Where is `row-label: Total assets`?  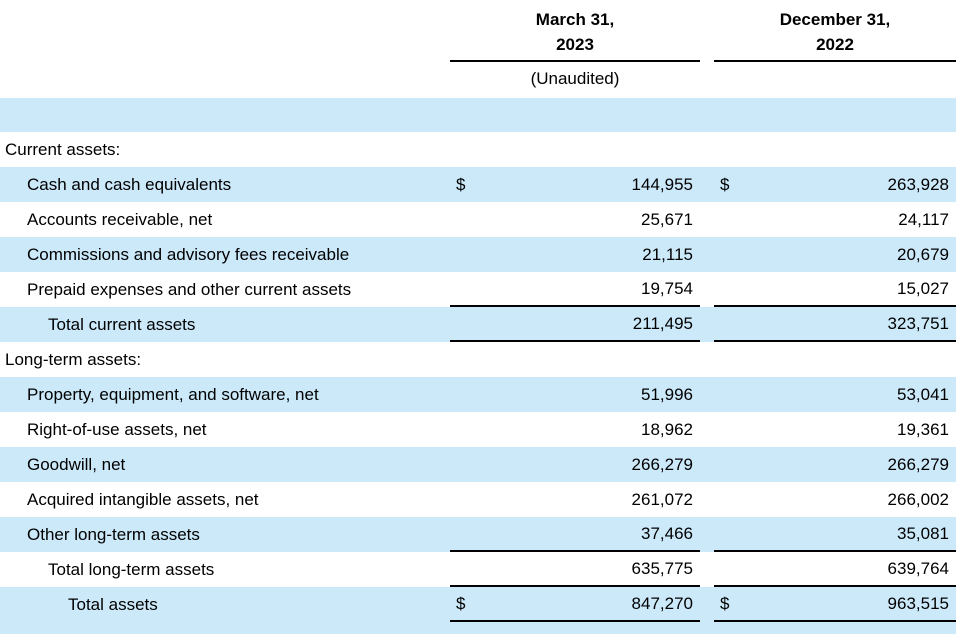 row-label: Total assets is located at coordinates (113, 604).